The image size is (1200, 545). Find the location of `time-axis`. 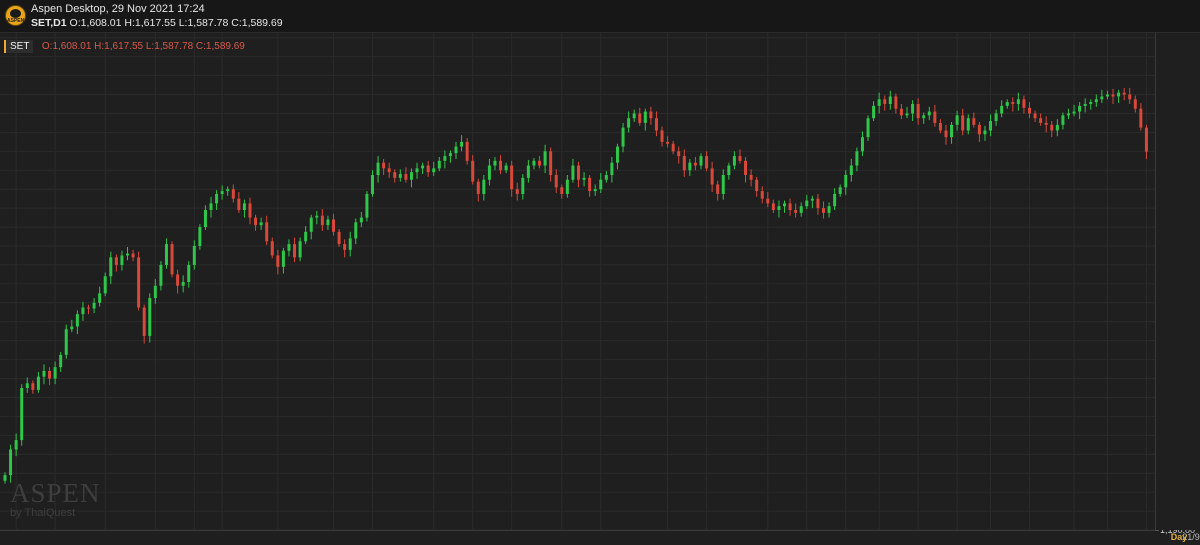

time-axis is located at coordinates (577, 537).